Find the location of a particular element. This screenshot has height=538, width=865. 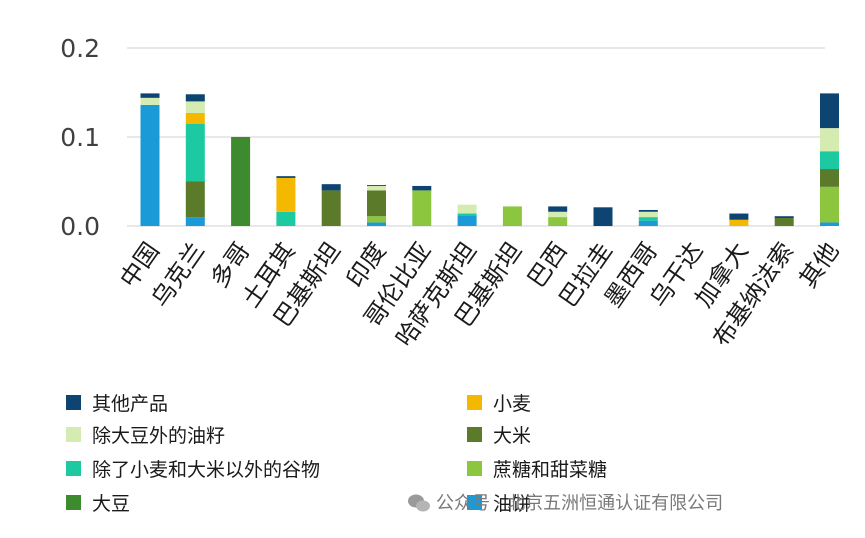

y-tick-label: 0.0 is located at coordinates (80, 226).